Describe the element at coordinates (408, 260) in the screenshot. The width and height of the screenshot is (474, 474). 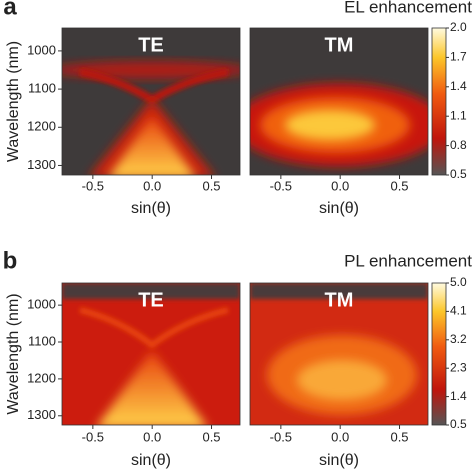
I see `panel-title: PL enhancement` at that location.